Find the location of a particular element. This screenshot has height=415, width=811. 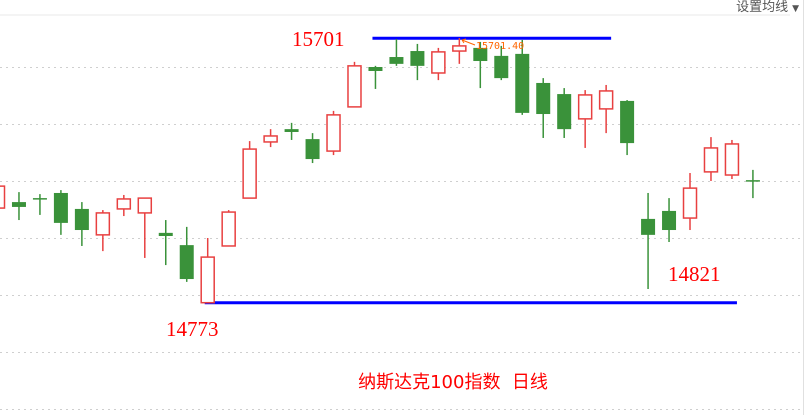

annotation-low: 14773 is located at coordinates (192, 329).